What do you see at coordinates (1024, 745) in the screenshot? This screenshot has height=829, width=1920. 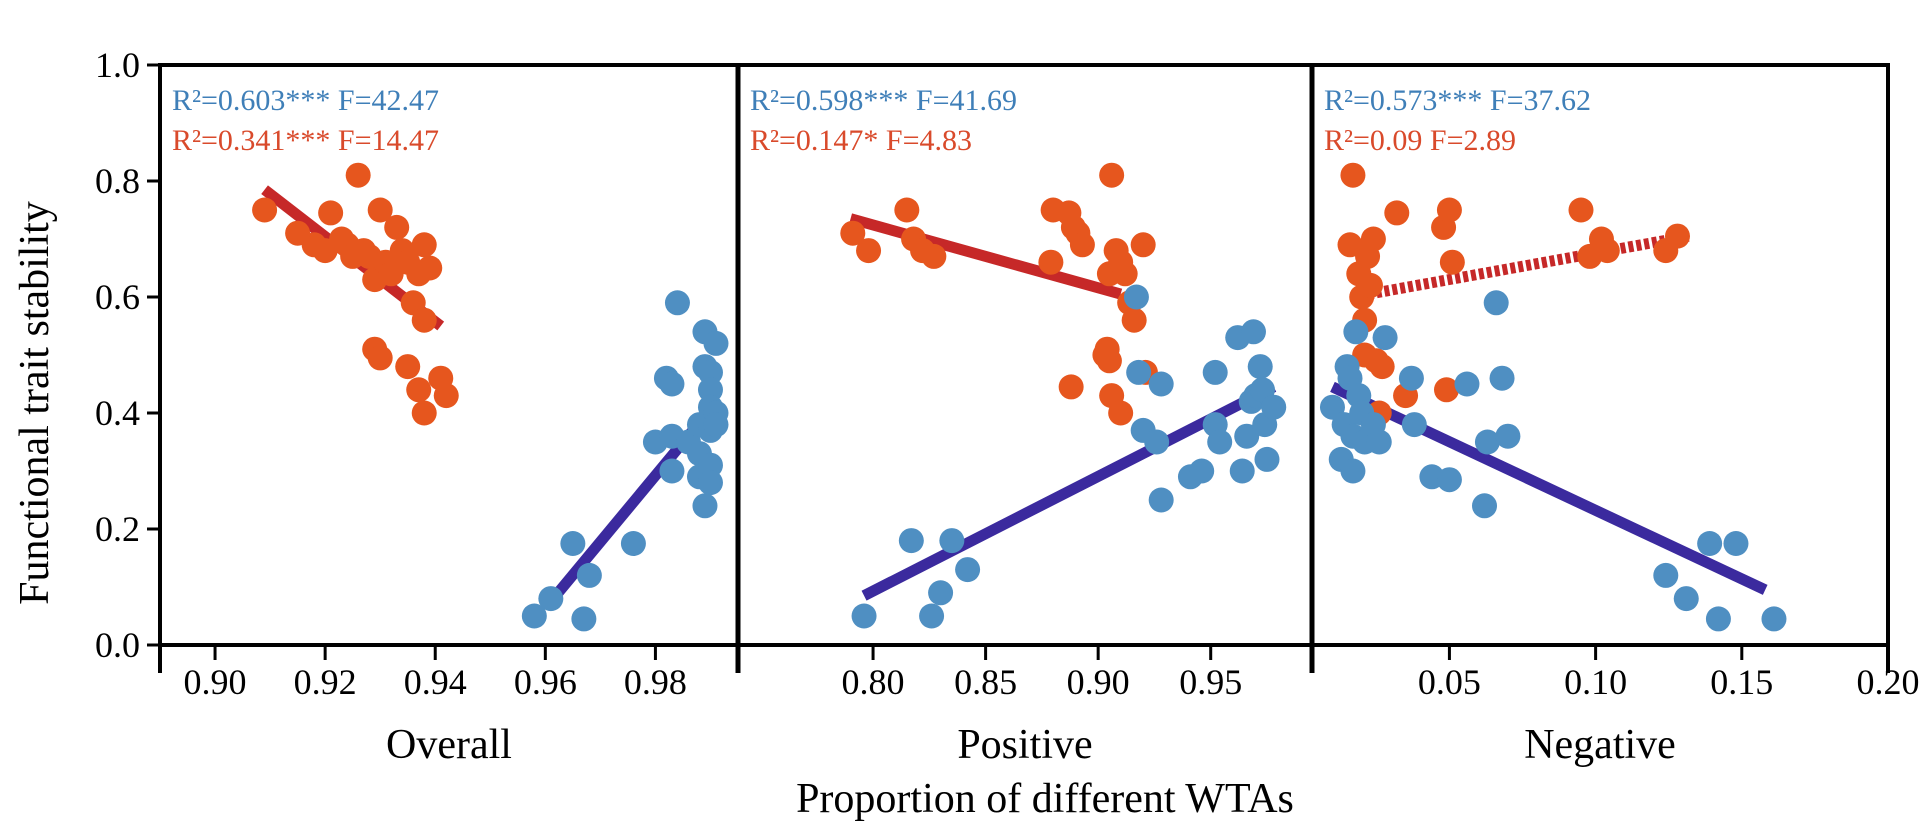 I see `panel-label: Positive` at bounding box center [1024, 745].